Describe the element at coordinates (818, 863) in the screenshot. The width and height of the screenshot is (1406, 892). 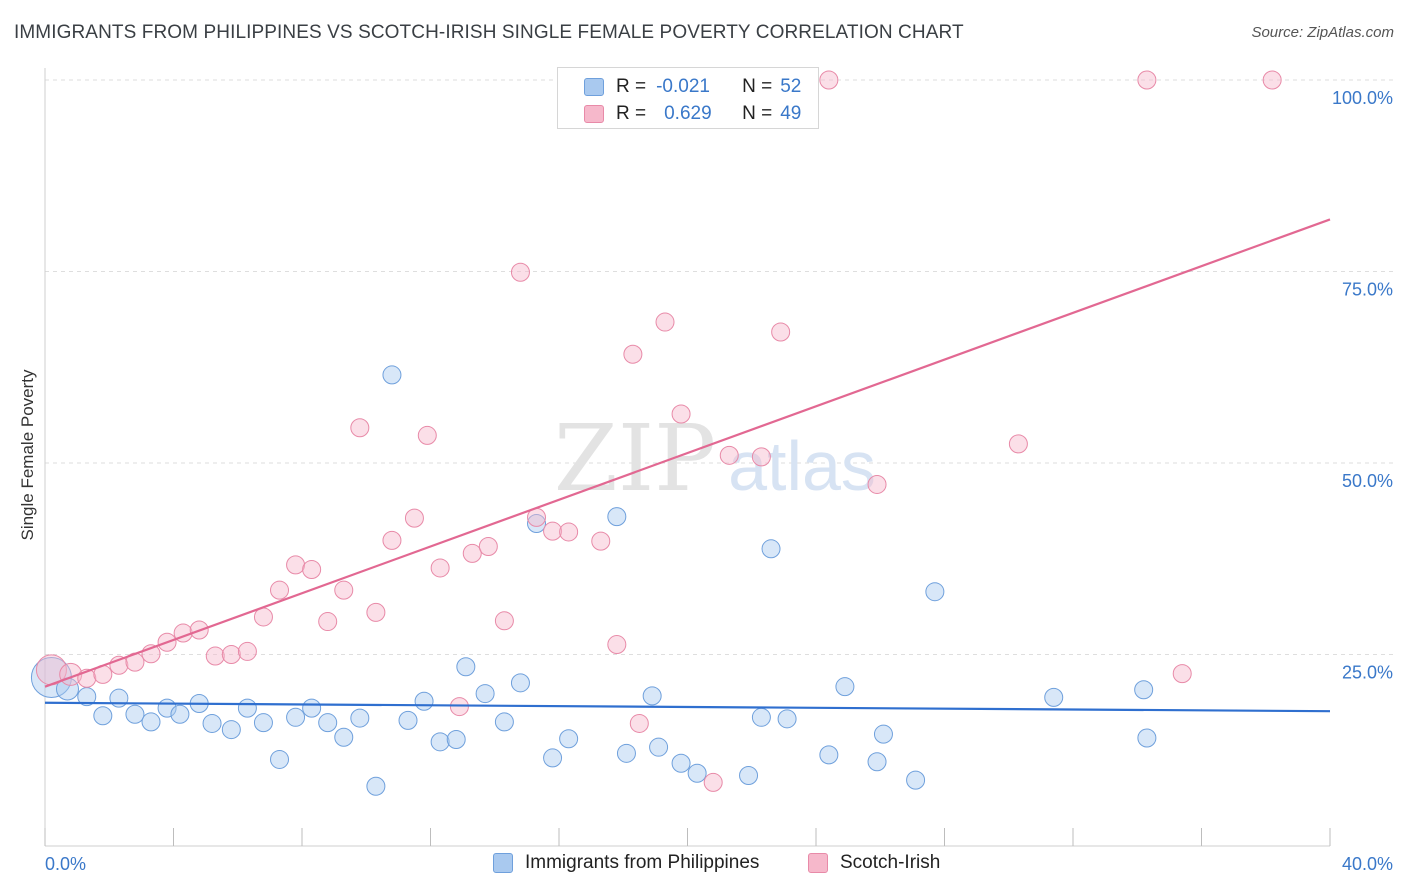
I see `legend-swatch-scotch-irish` at that location.